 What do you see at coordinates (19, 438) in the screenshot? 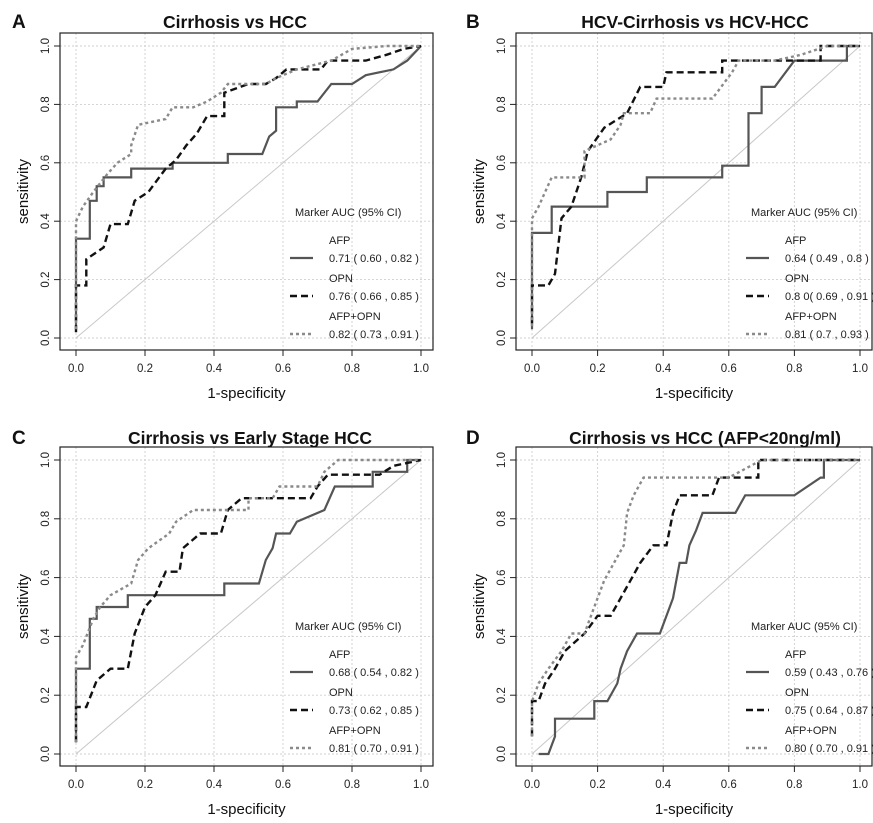
I see `panel-letter: C` at bounding box center [19, 438].